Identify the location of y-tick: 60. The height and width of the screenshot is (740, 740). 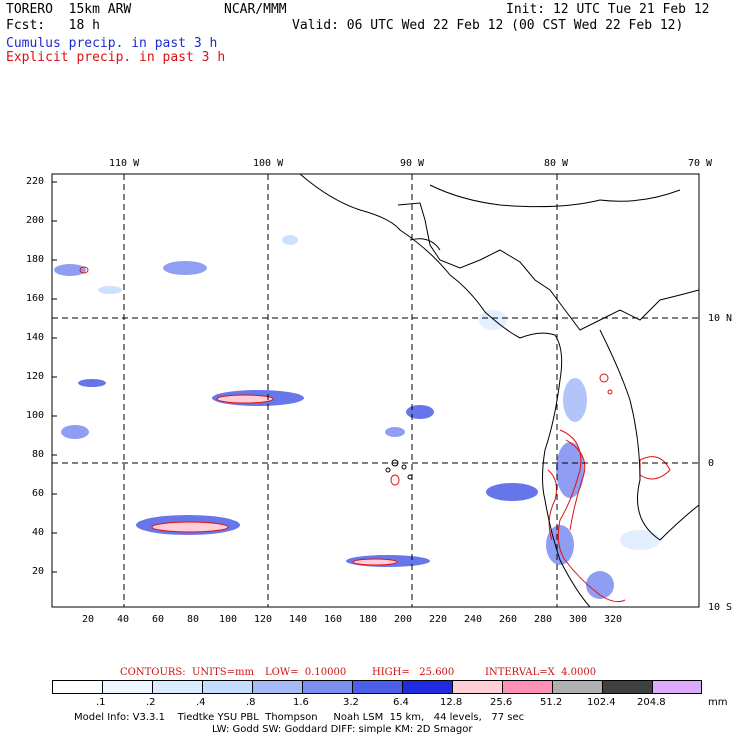
(38, 493).